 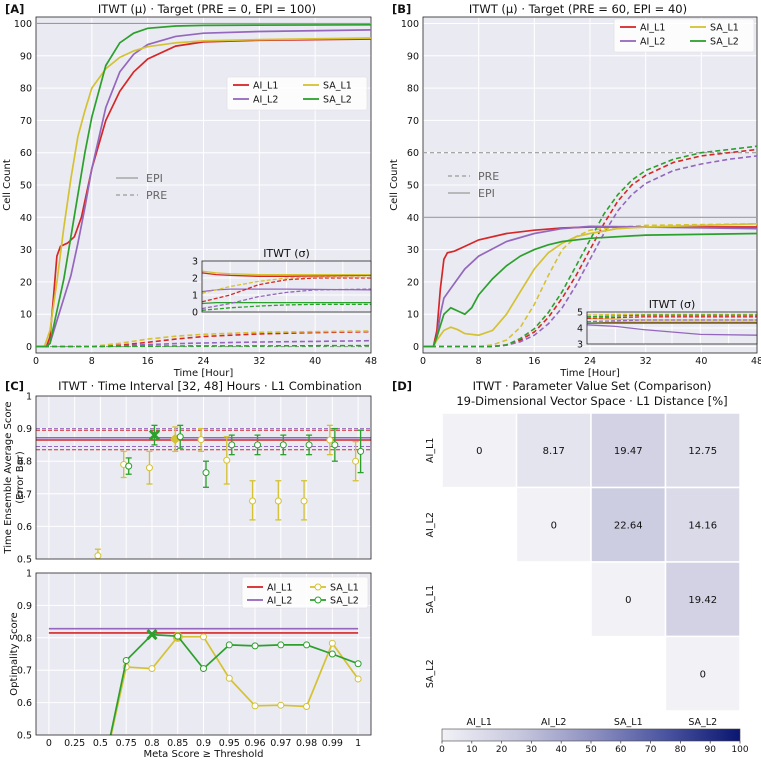 I want to click on panel-A-y-tick-label: 10, so click(x=26, y=315).